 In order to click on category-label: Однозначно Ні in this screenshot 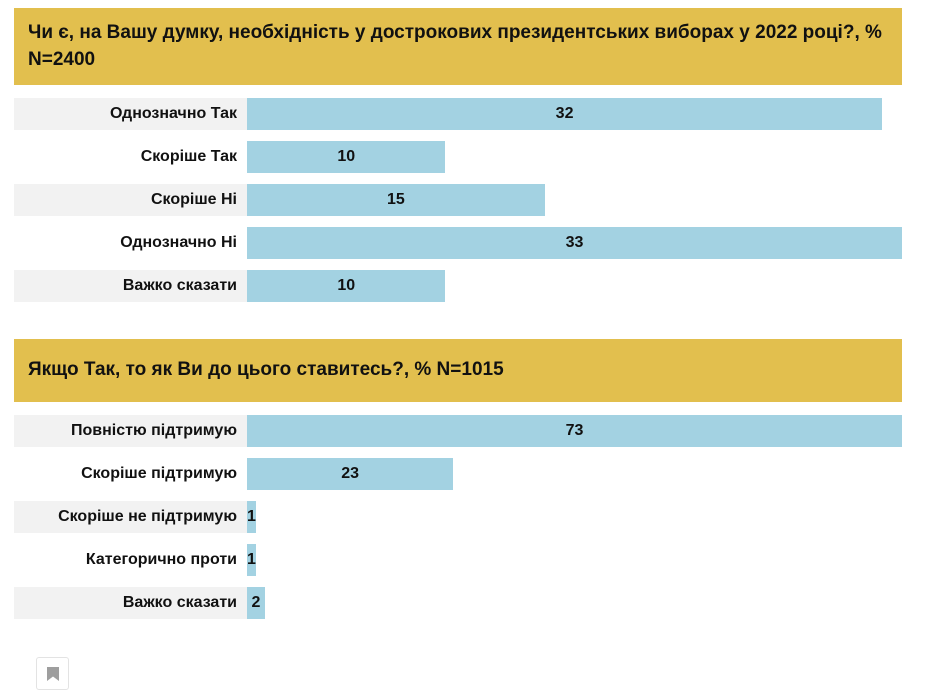, I will do `click(178, 243)`.